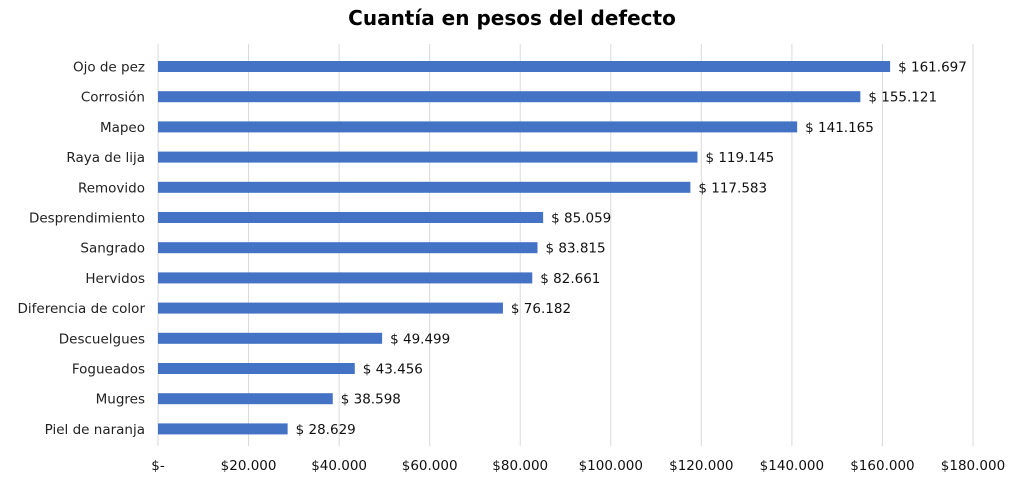  I want to click on category-label: Removido, so click(111, 188).